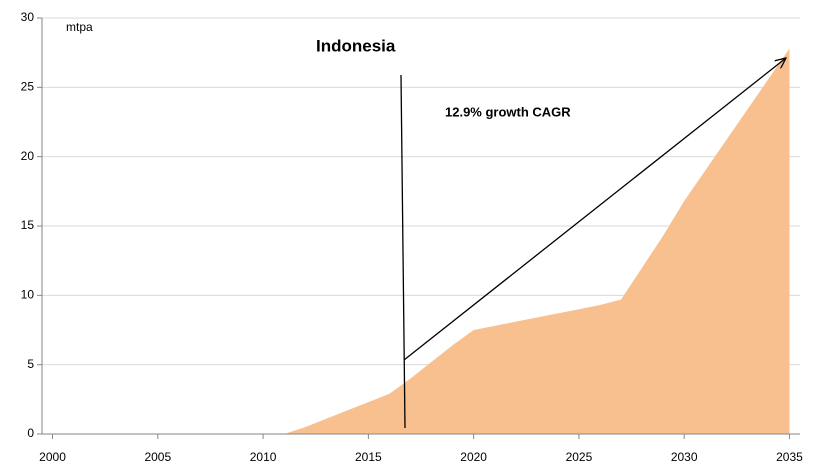  What do you see at coordinates (263, 457) in the screenshot?
I see `x-tick-label: 2010` at bounding box center [263, 457].